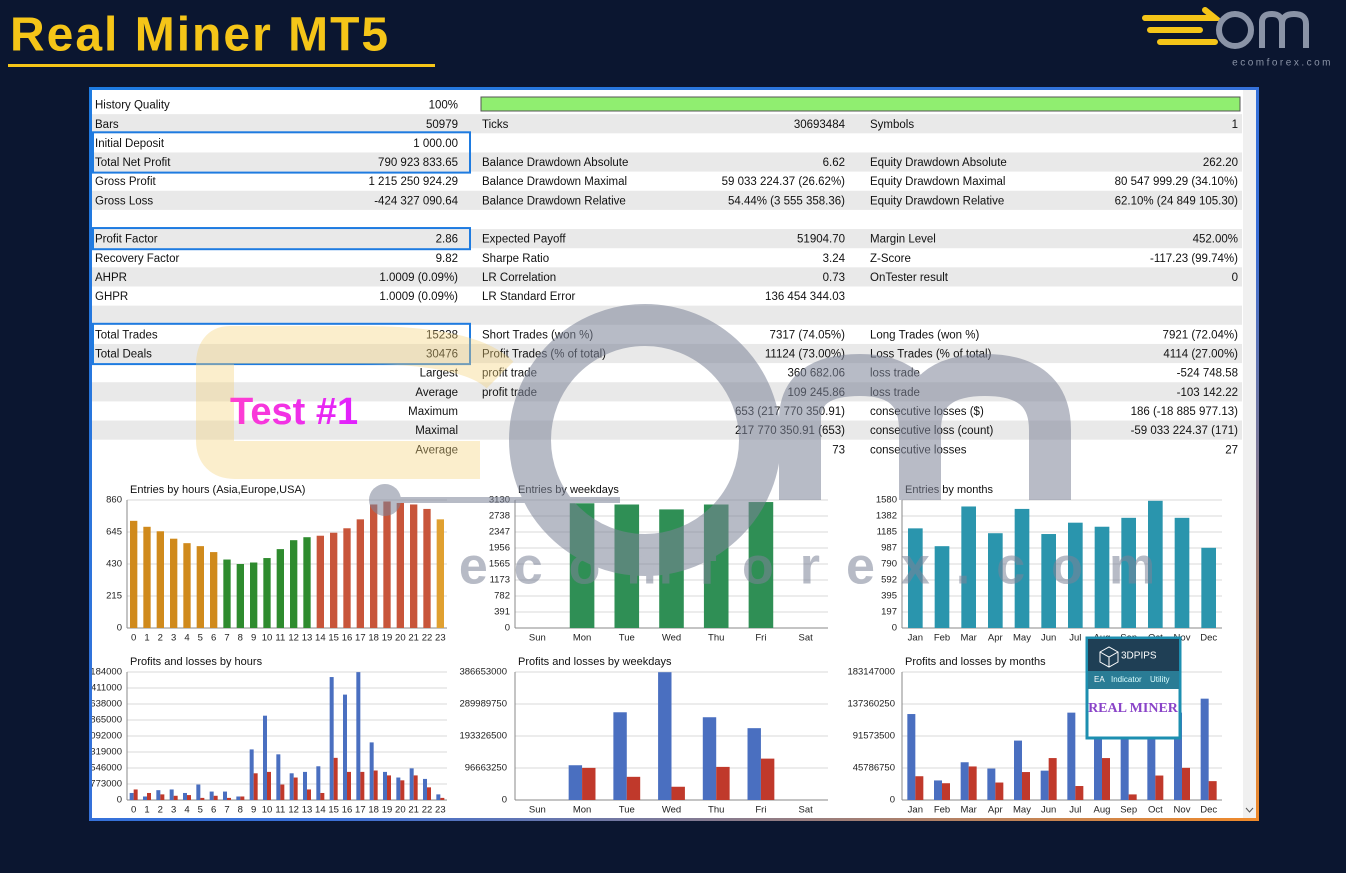 The height and width of the screenshot is (873, 1346). I want to click on chart-title: Profits and losses by hours, so click(196, 662).